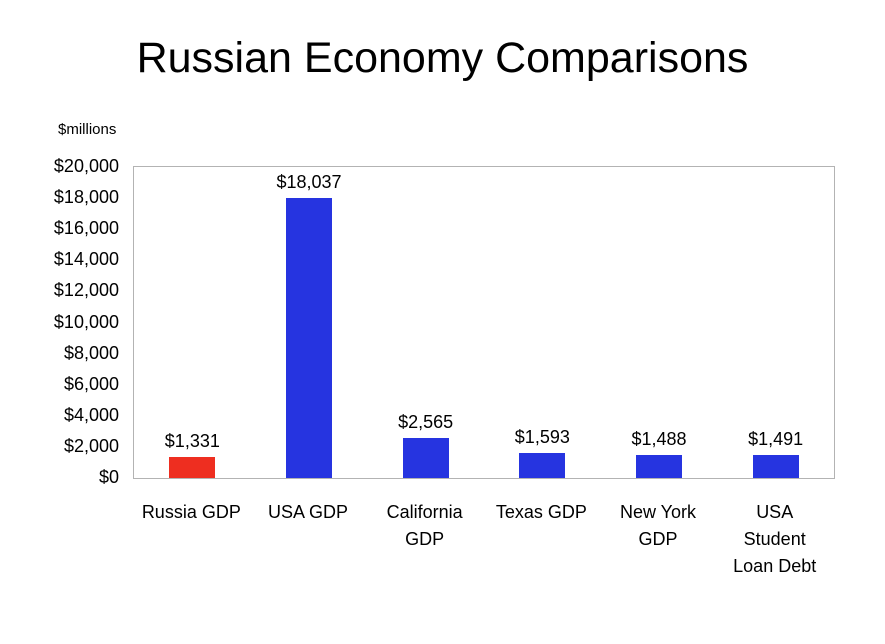 The image size is (885, 644). Describe the element at coordinates (309, 337) in the screenshot. I see `bar-usa-gdp` at that location.